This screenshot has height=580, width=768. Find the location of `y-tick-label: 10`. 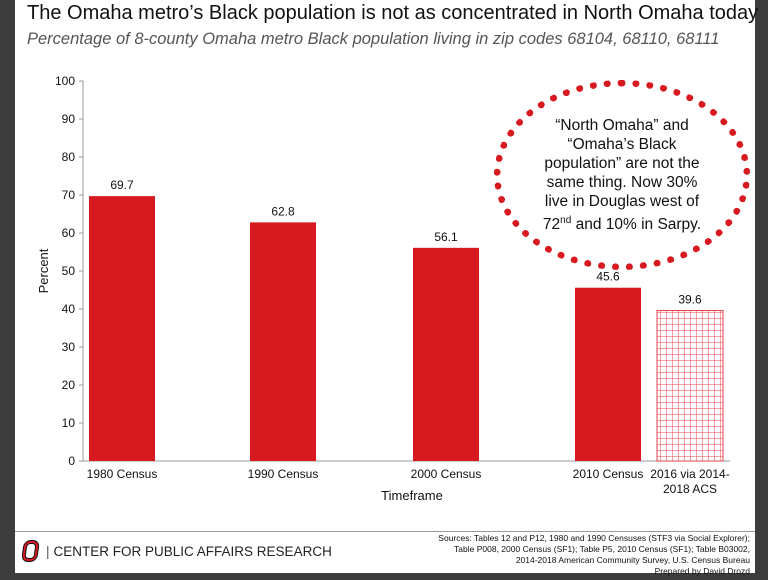

y-tick-label: 10 is located at coordinates (69, 423).